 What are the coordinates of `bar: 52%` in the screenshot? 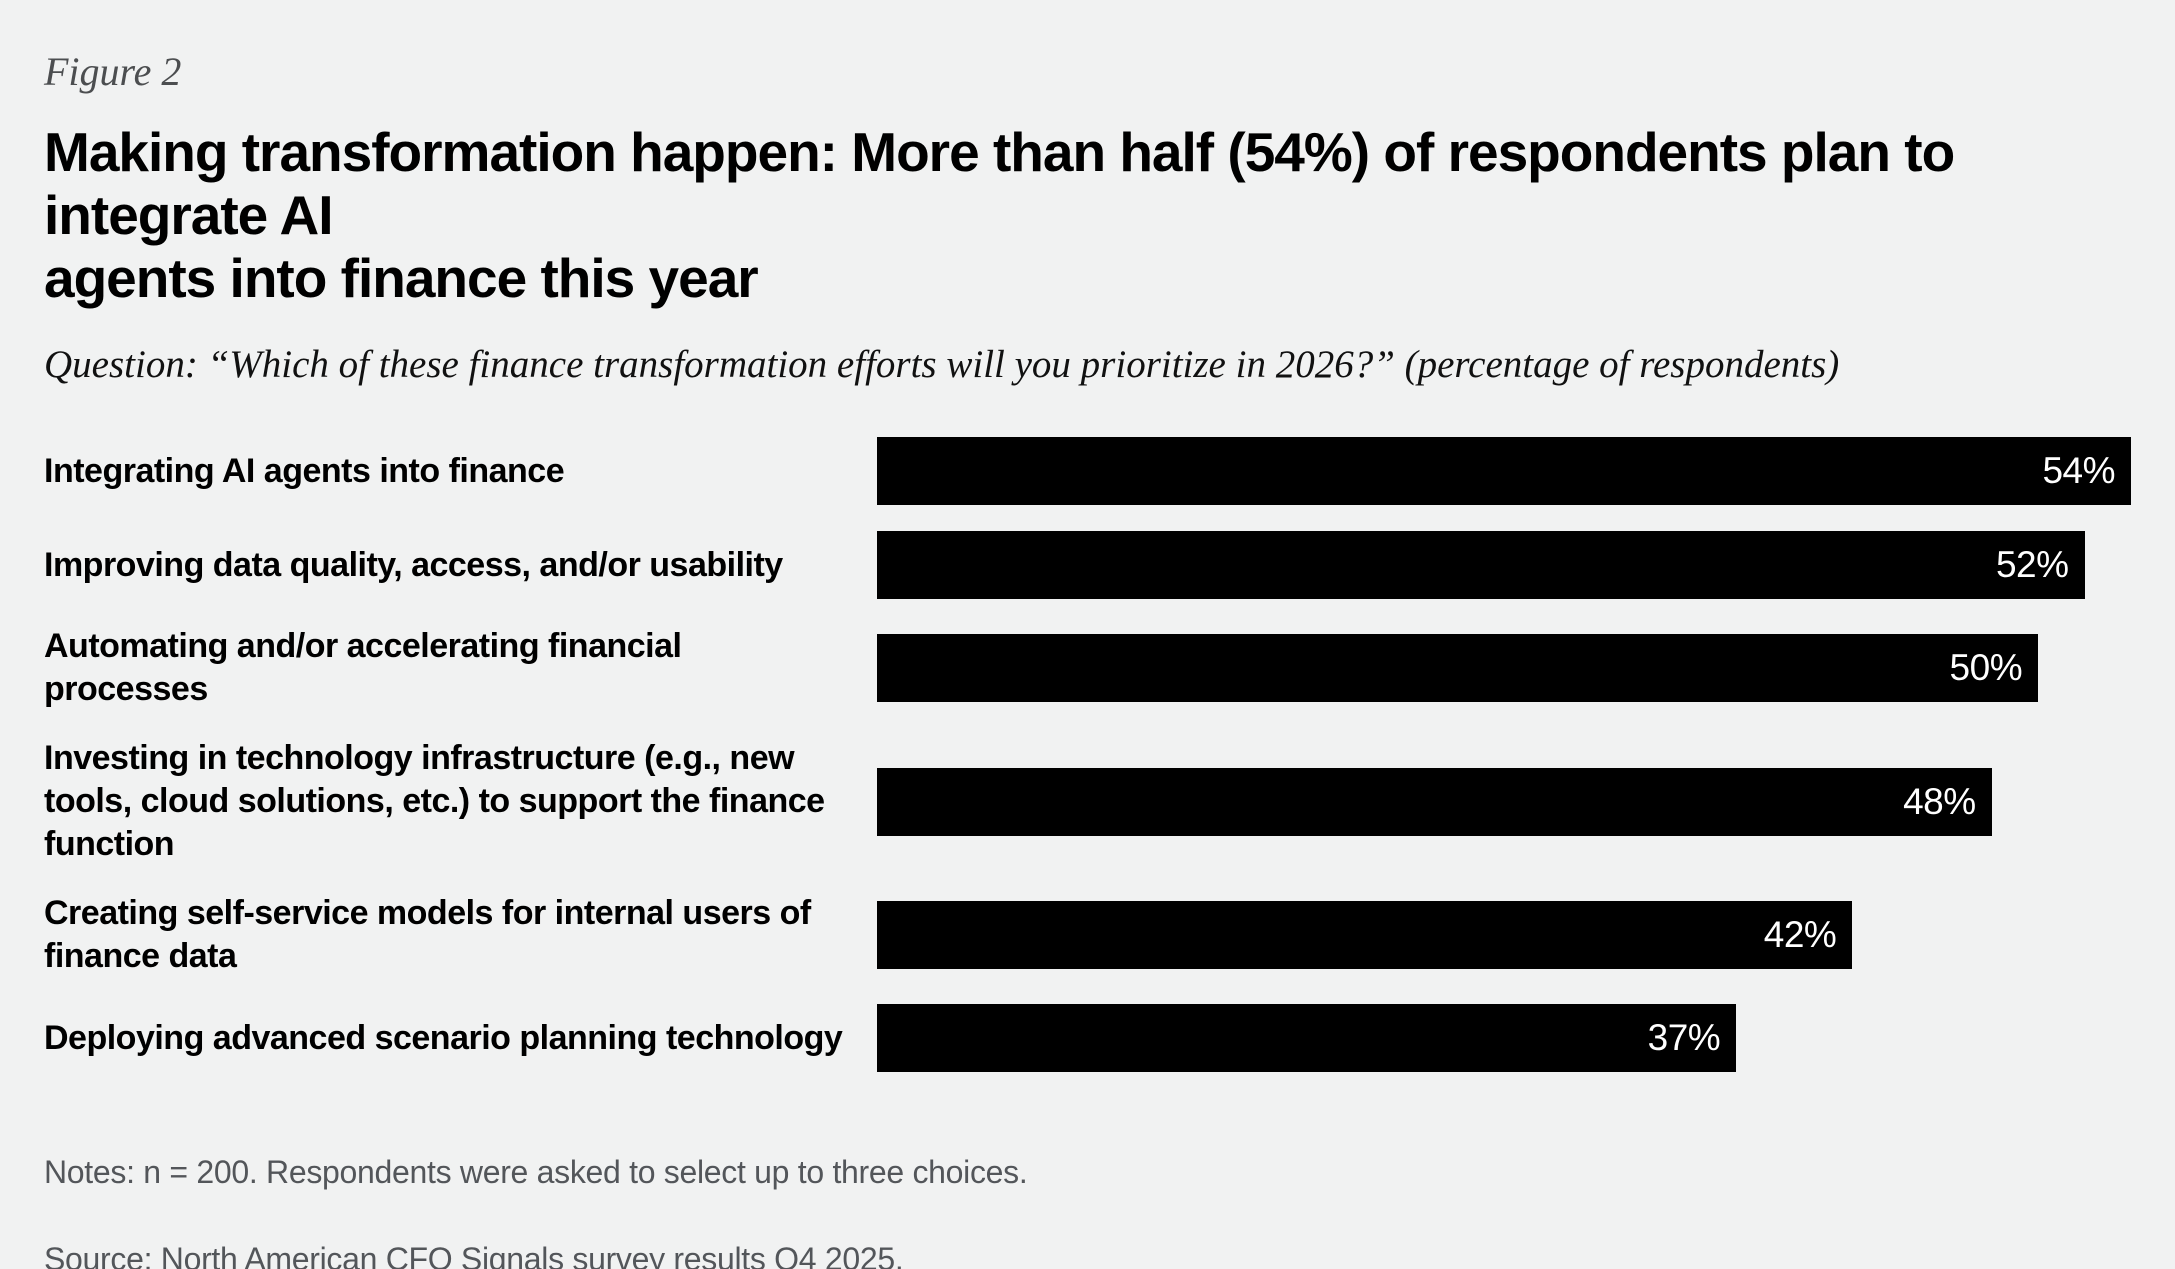 It's located at (1481, 565).